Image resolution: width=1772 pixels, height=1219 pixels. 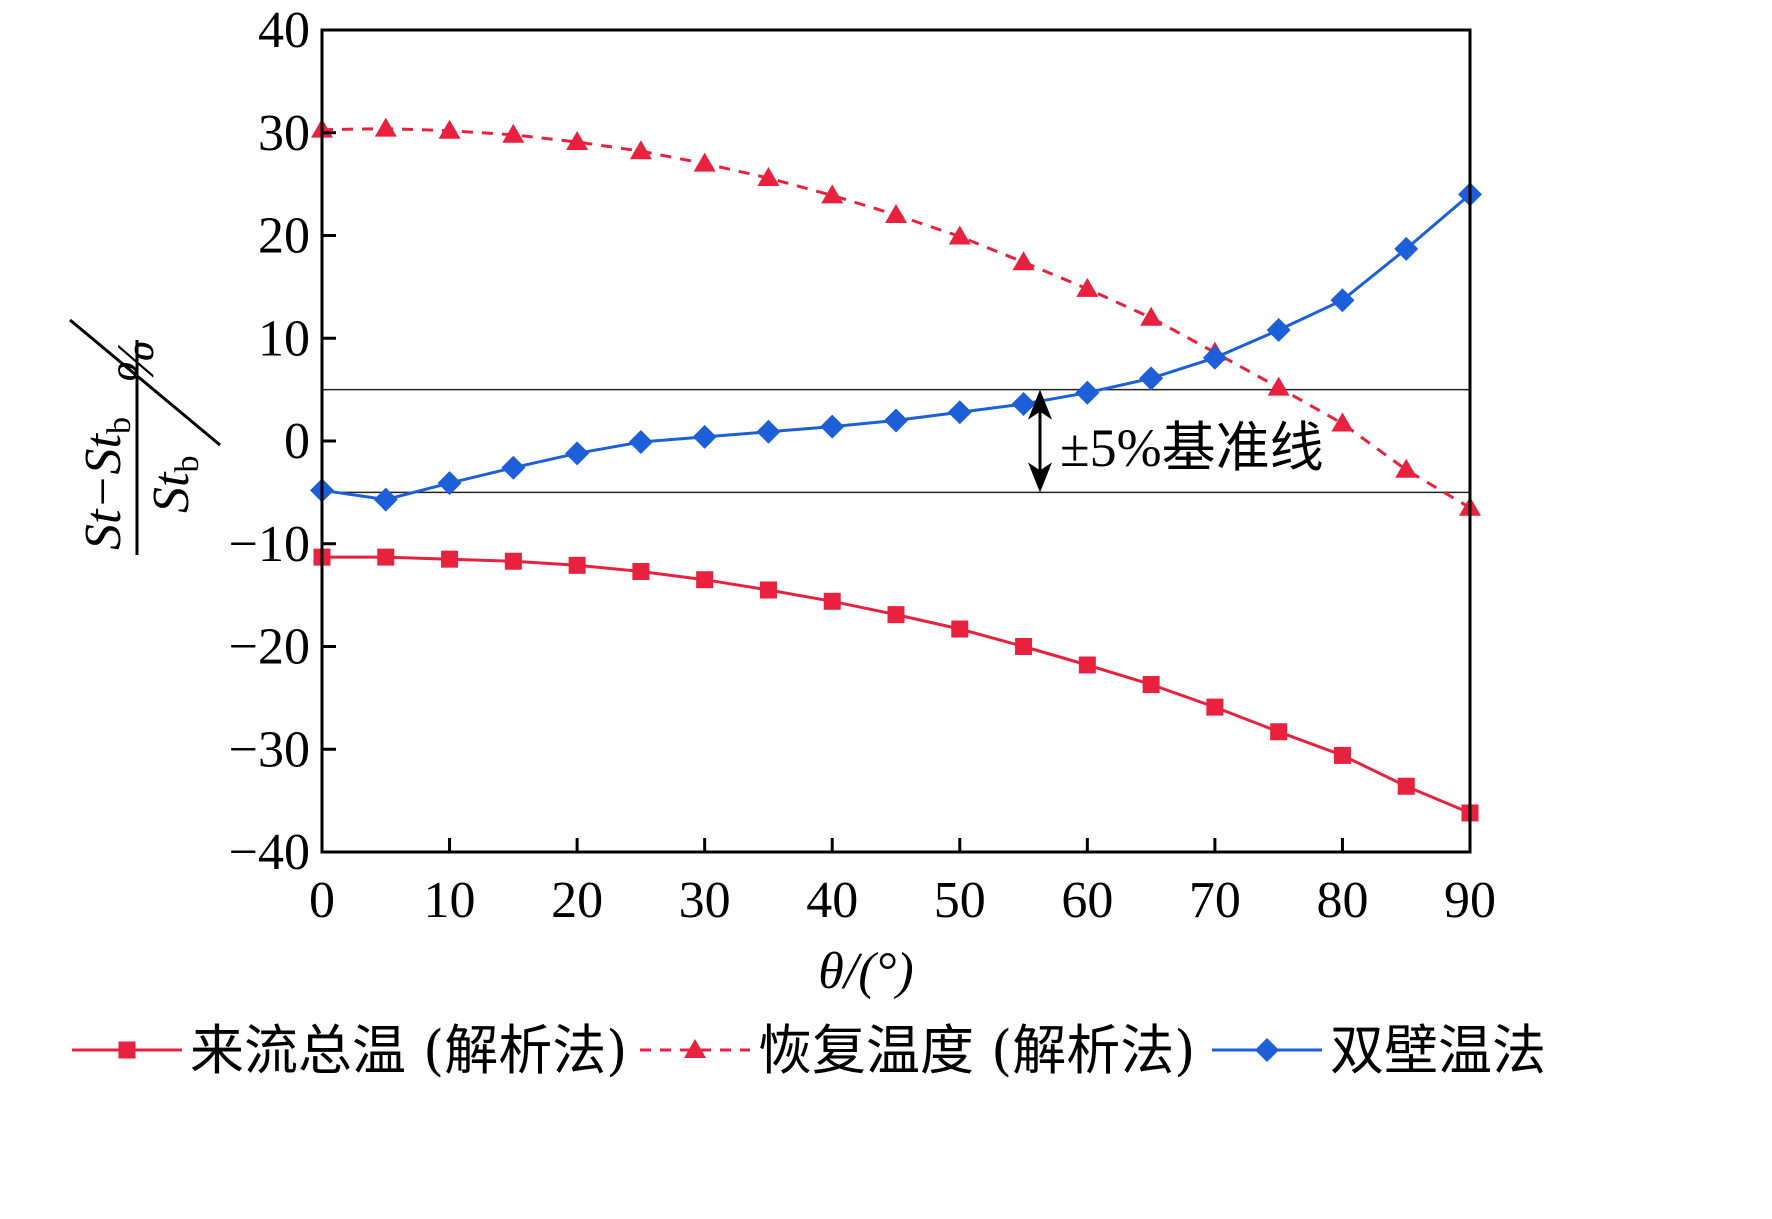 What do you see at coordinates (136, 361) in the screenshot?
I see `y-title-unit: %` at bounding box center [136, 361].